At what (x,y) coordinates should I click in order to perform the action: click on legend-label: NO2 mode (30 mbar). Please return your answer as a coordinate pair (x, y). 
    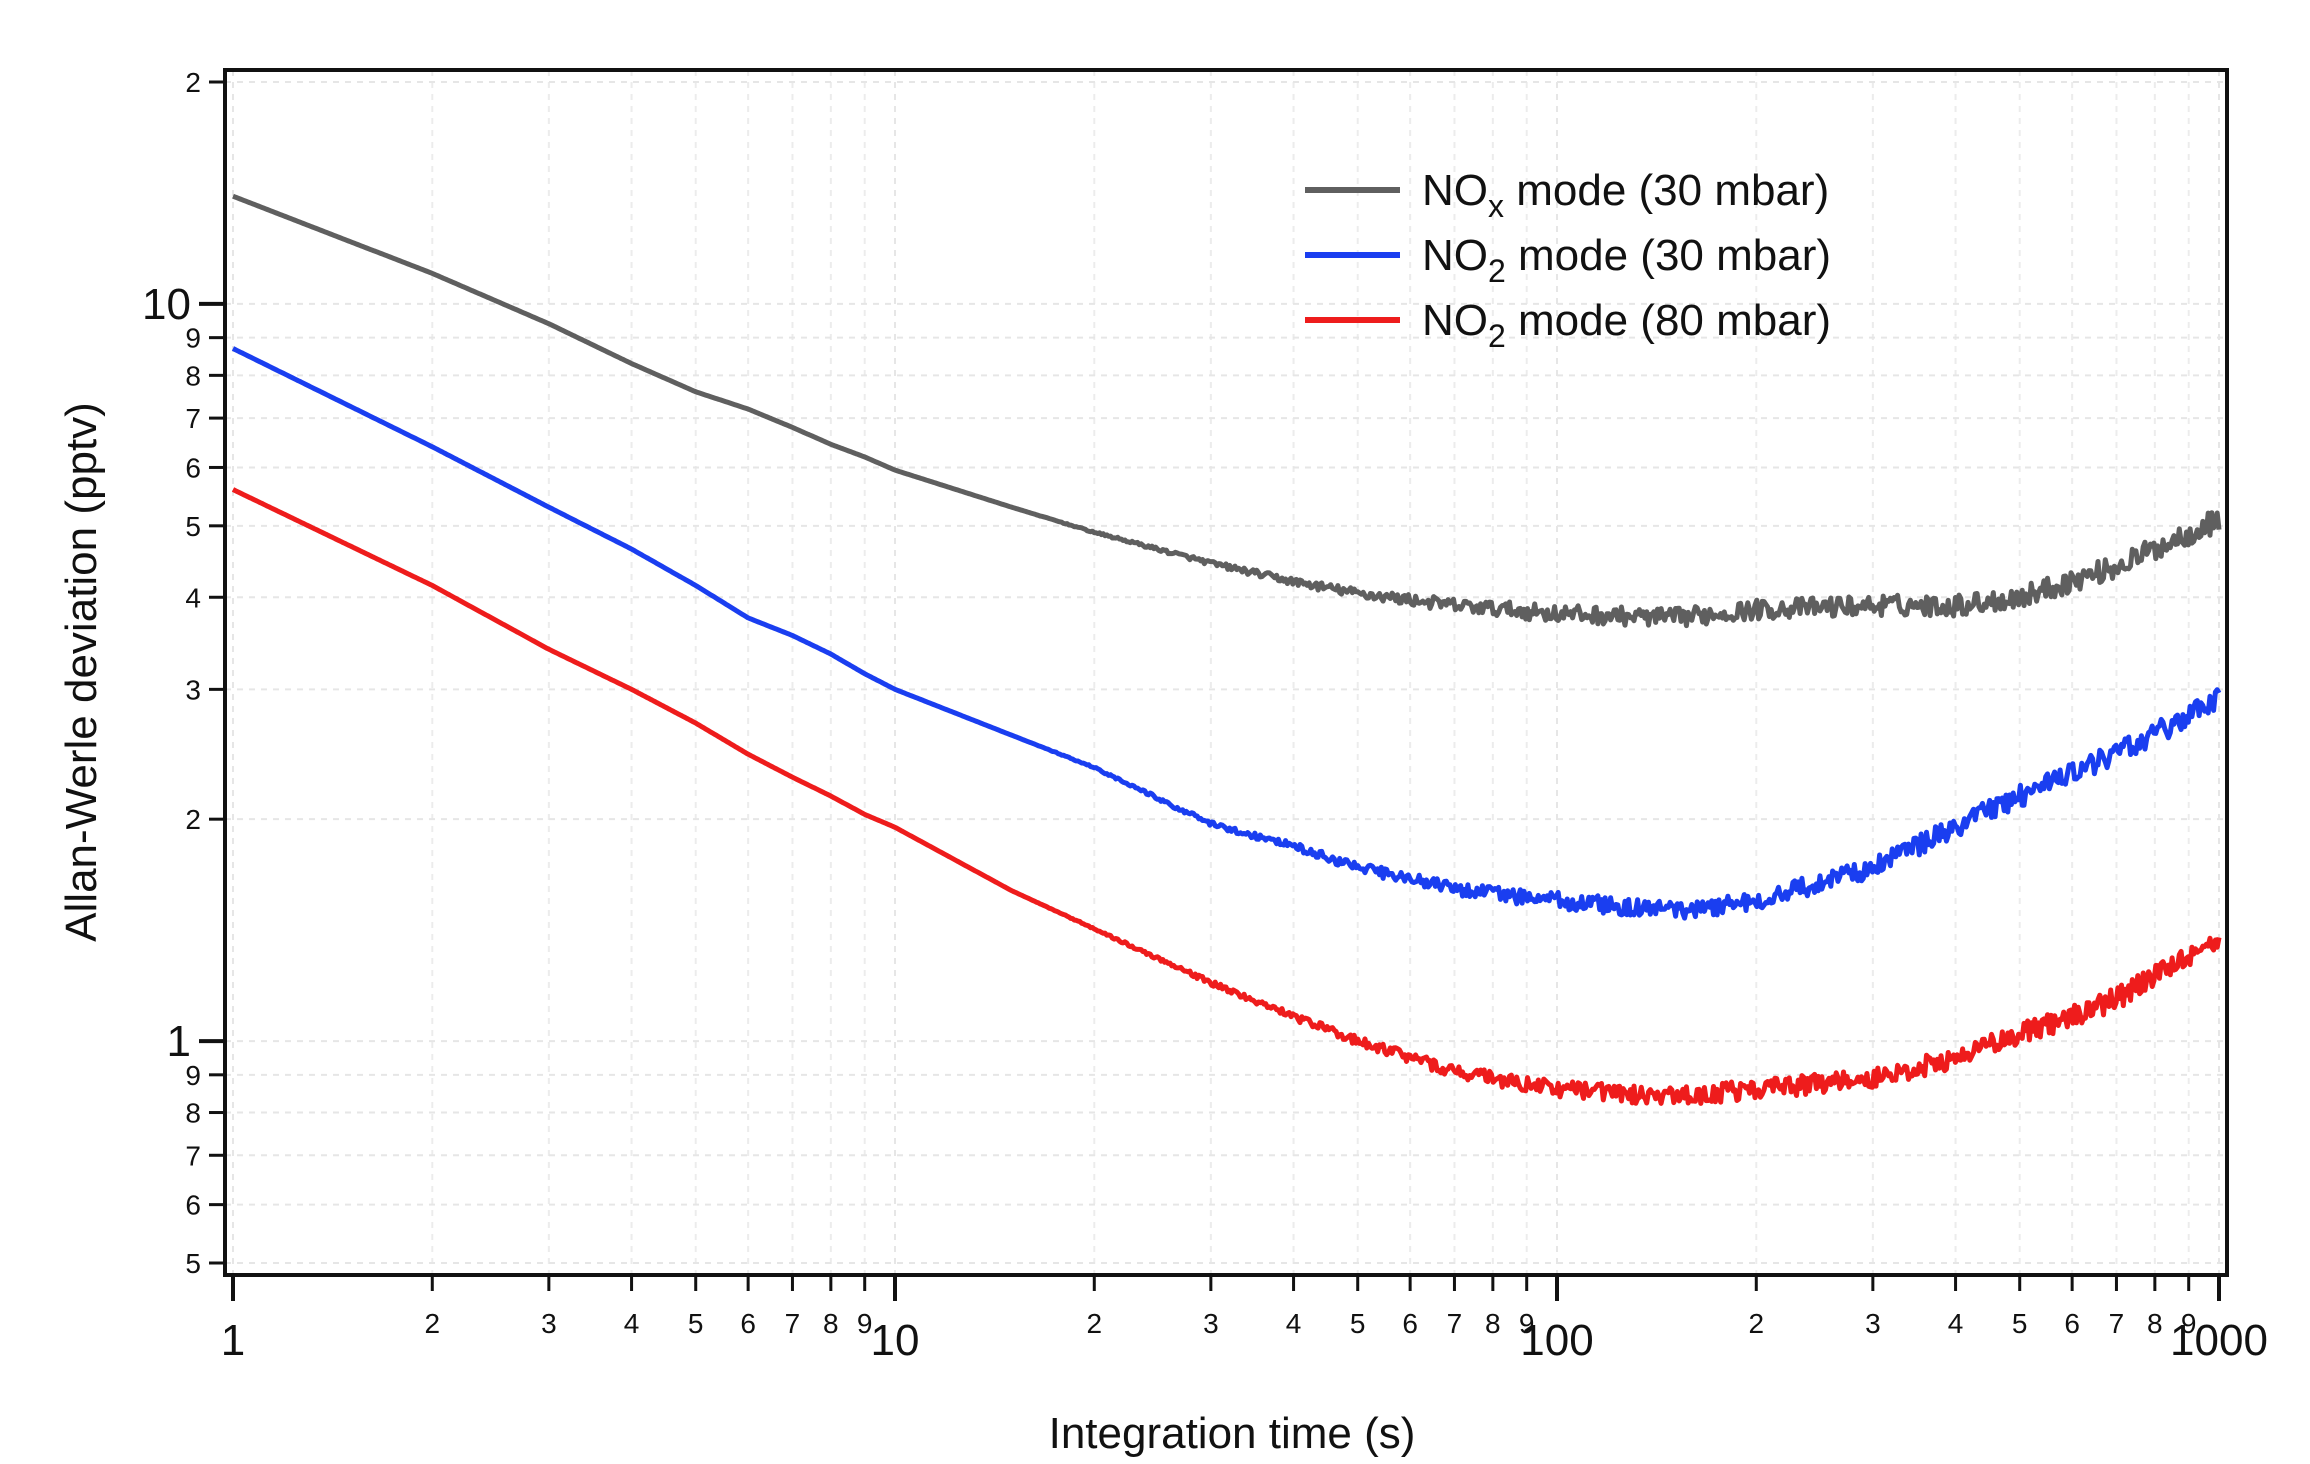
    Looking at the image, I should click on (1626, 260).